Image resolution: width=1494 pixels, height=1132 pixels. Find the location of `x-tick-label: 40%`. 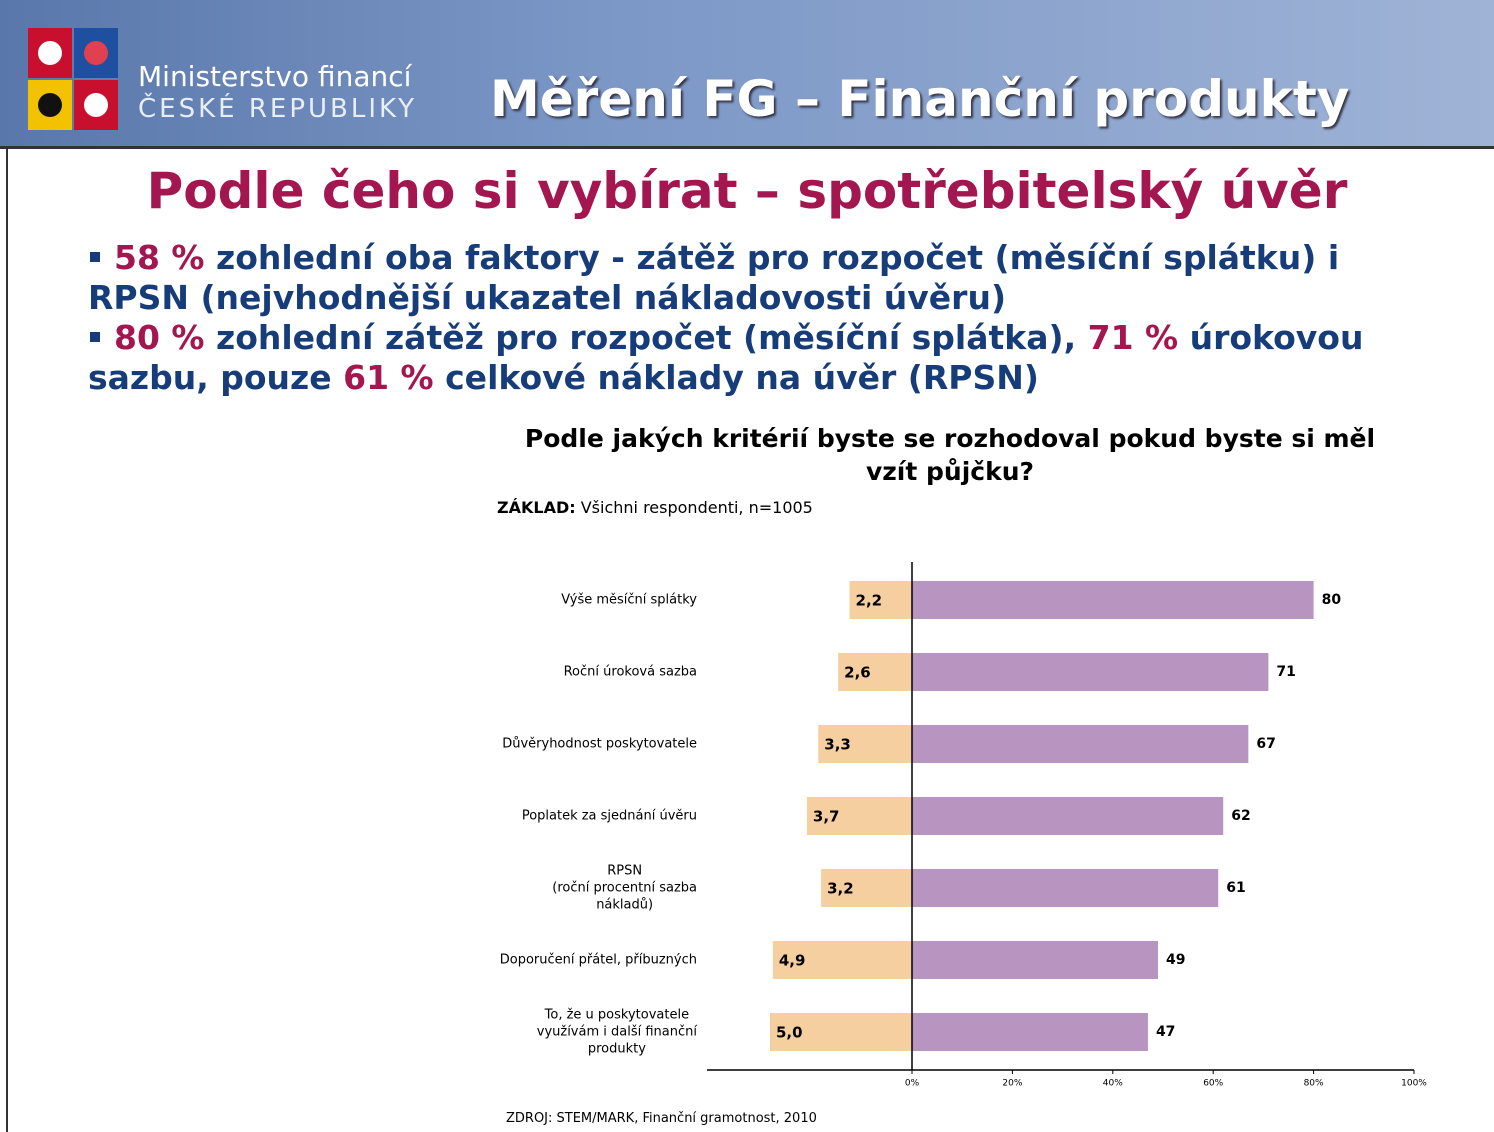

x-tick-label: 40% is located at coordinates (1113, 1084).